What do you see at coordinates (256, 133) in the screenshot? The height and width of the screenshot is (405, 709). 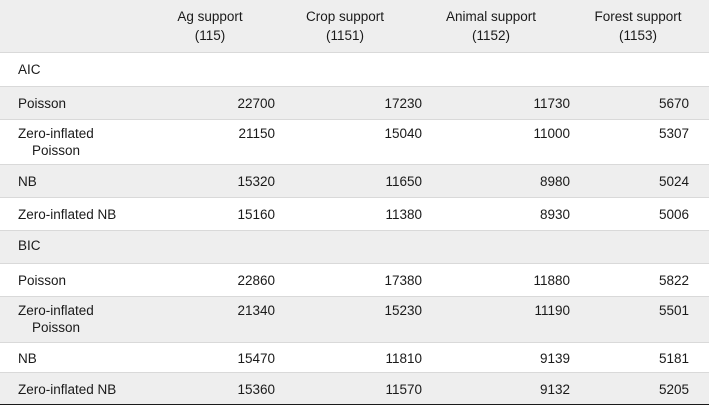 I see `cell-value: 21150` at bounding box center [256, 133].